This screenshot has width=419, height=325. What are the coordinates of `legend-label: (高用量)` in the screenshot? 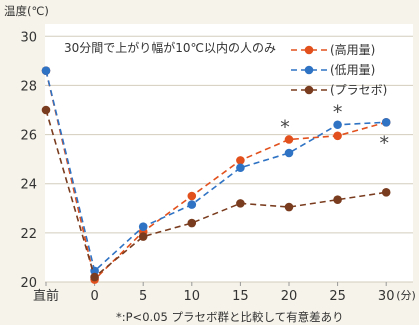 It's located at (352, 49).